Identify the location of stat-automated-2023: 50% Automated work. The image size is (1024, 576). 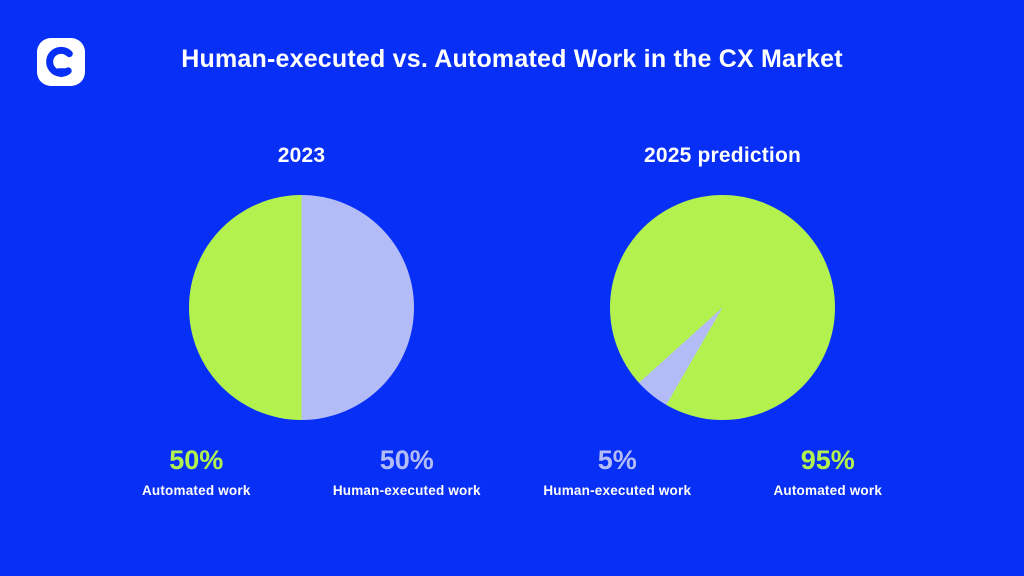
(196, 471).